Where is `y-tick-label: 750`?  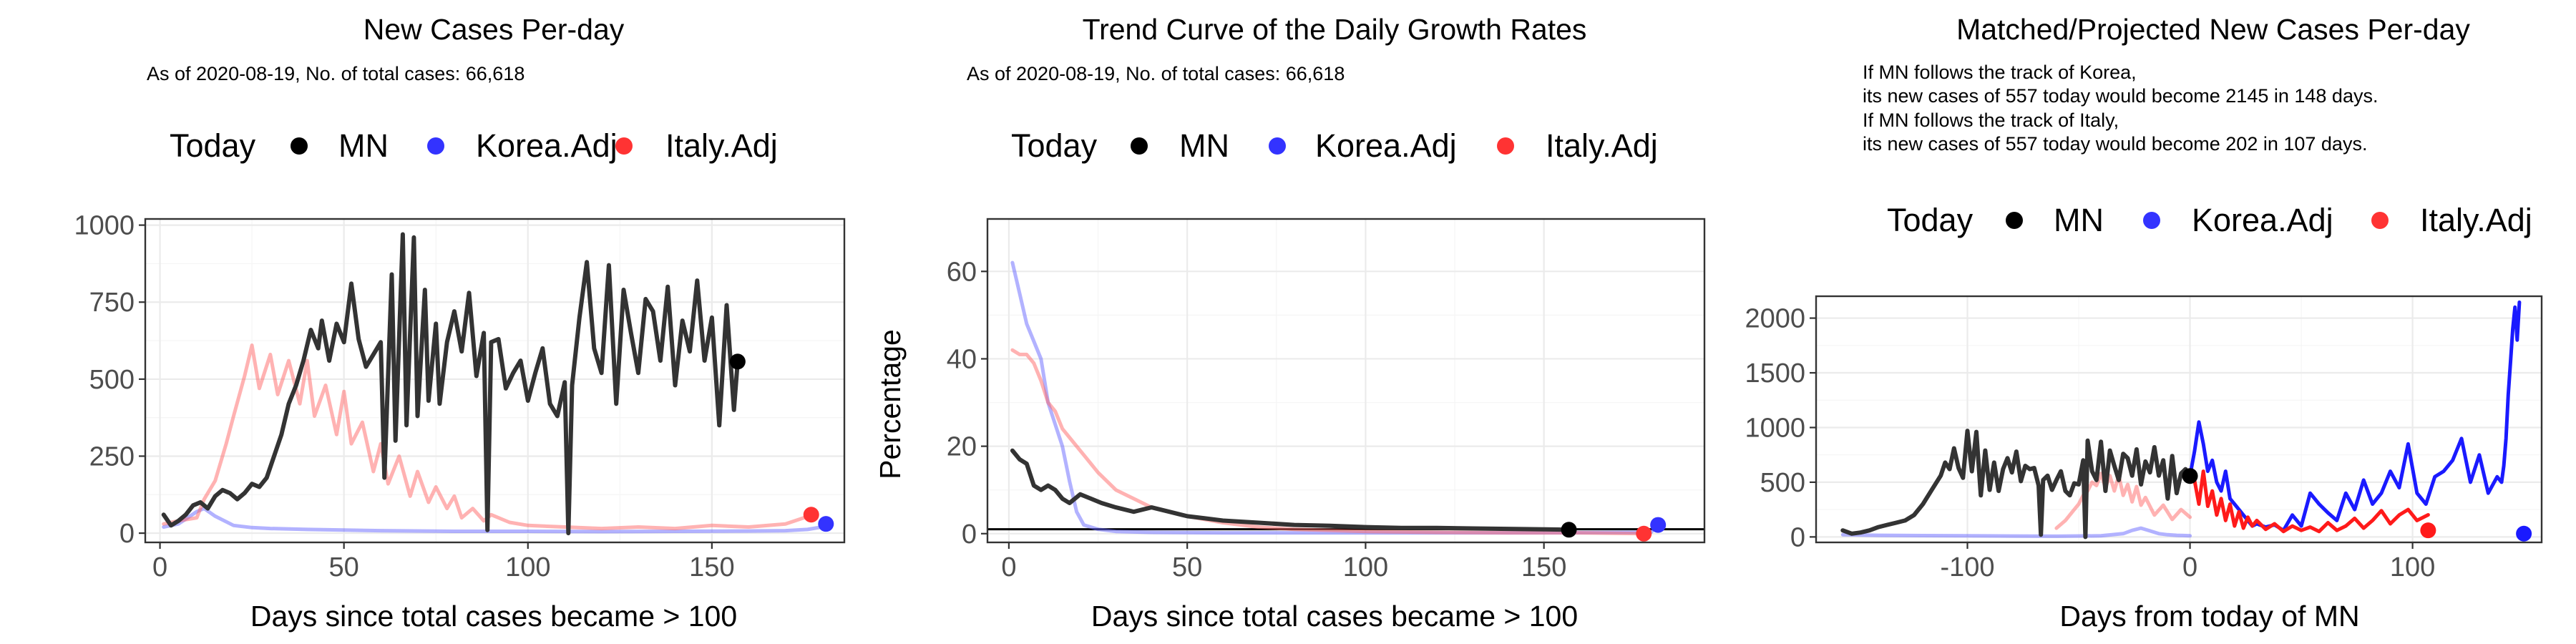 y-tick-label: 750 is located at coordinates (112, 303).